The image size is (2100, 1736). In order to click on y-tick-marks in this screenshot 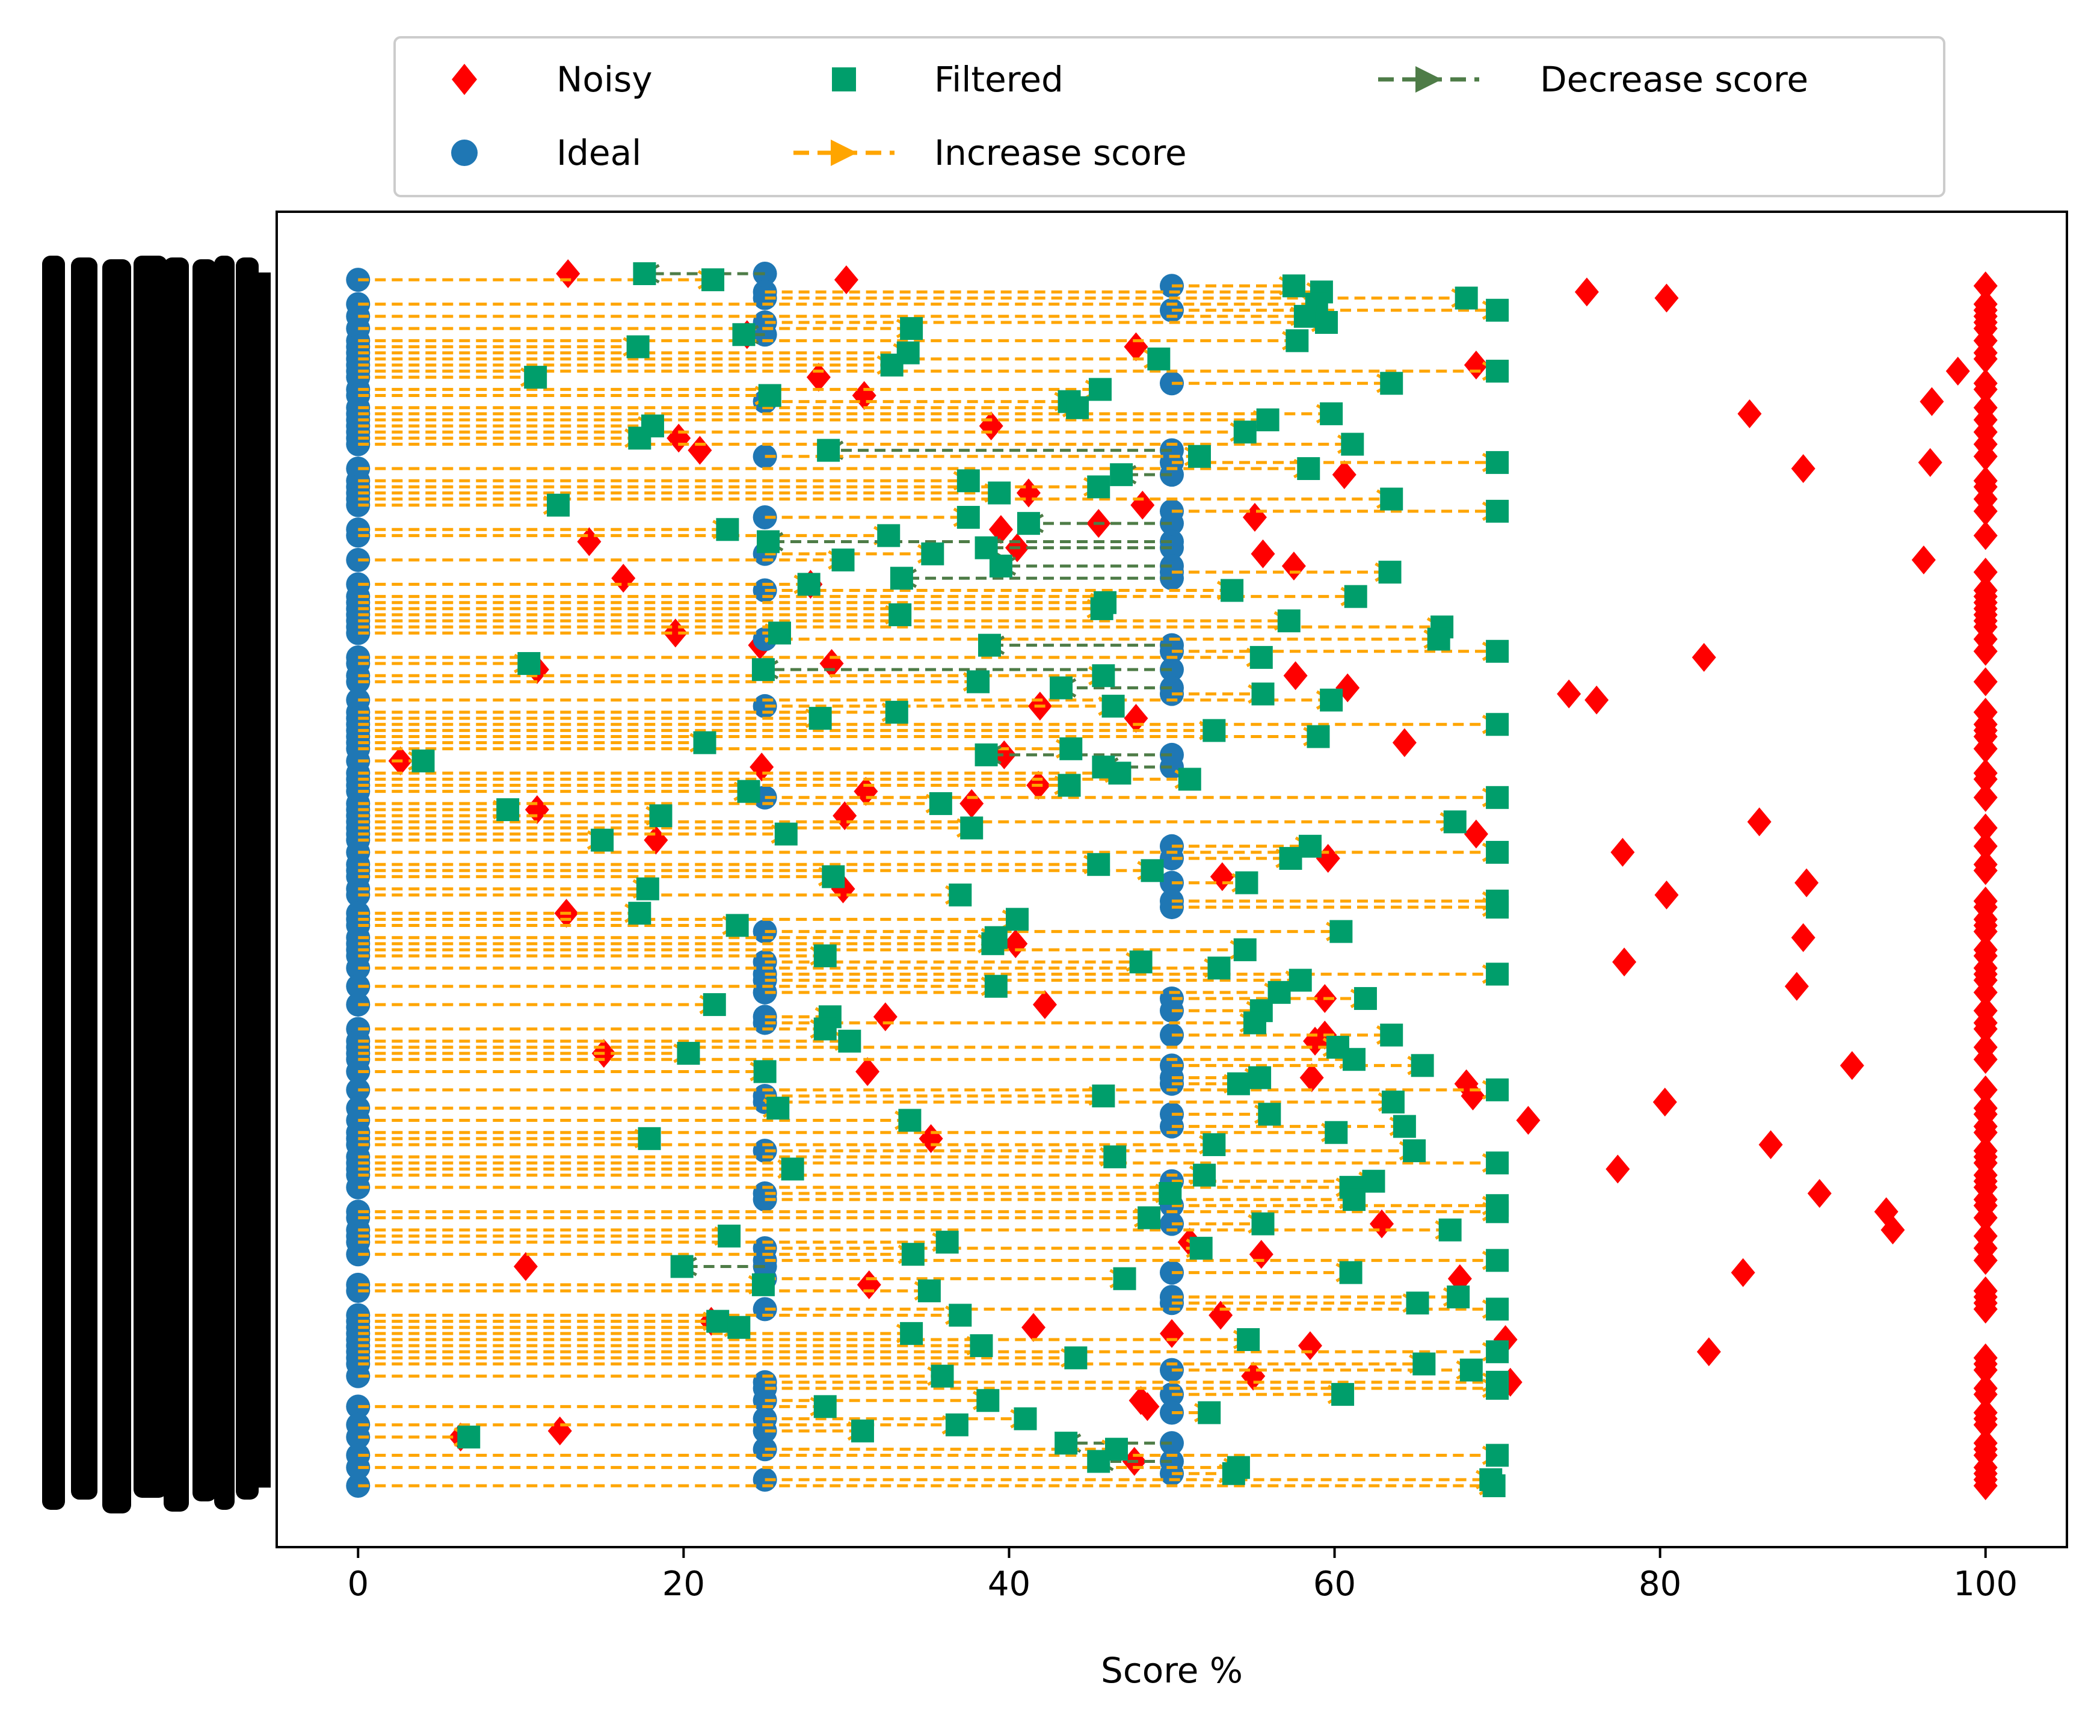, I will do `click(264, 880)`.